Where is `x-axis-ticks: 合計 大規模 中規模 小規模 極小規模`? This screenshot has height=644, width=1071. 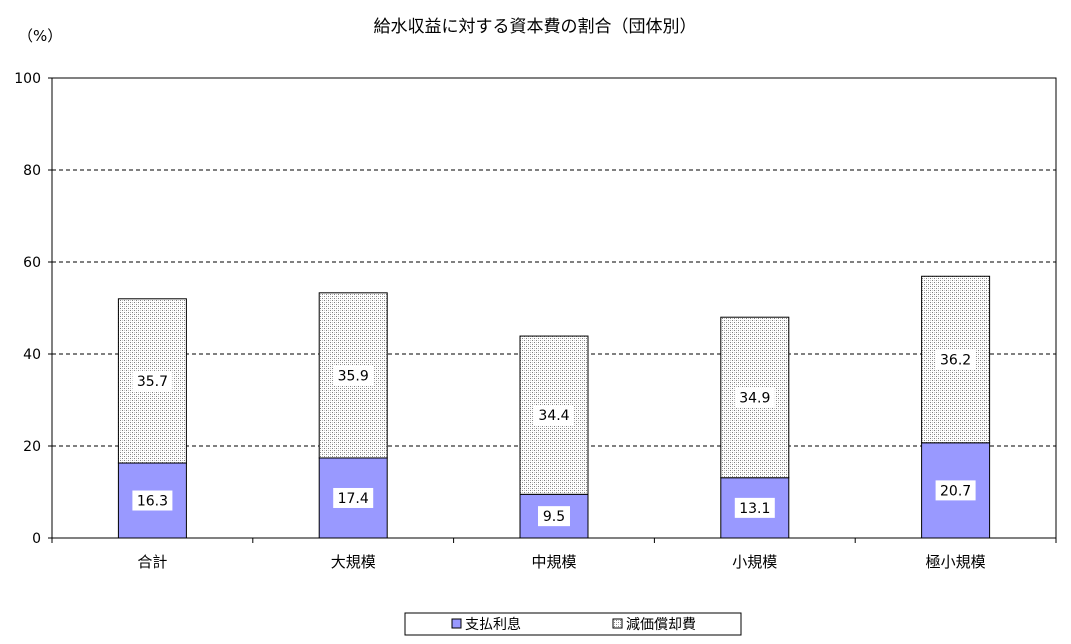 x-axis-ticks: 合計 大規模 中規模 小規模 極小規模 is located at coordinates (554, 554).